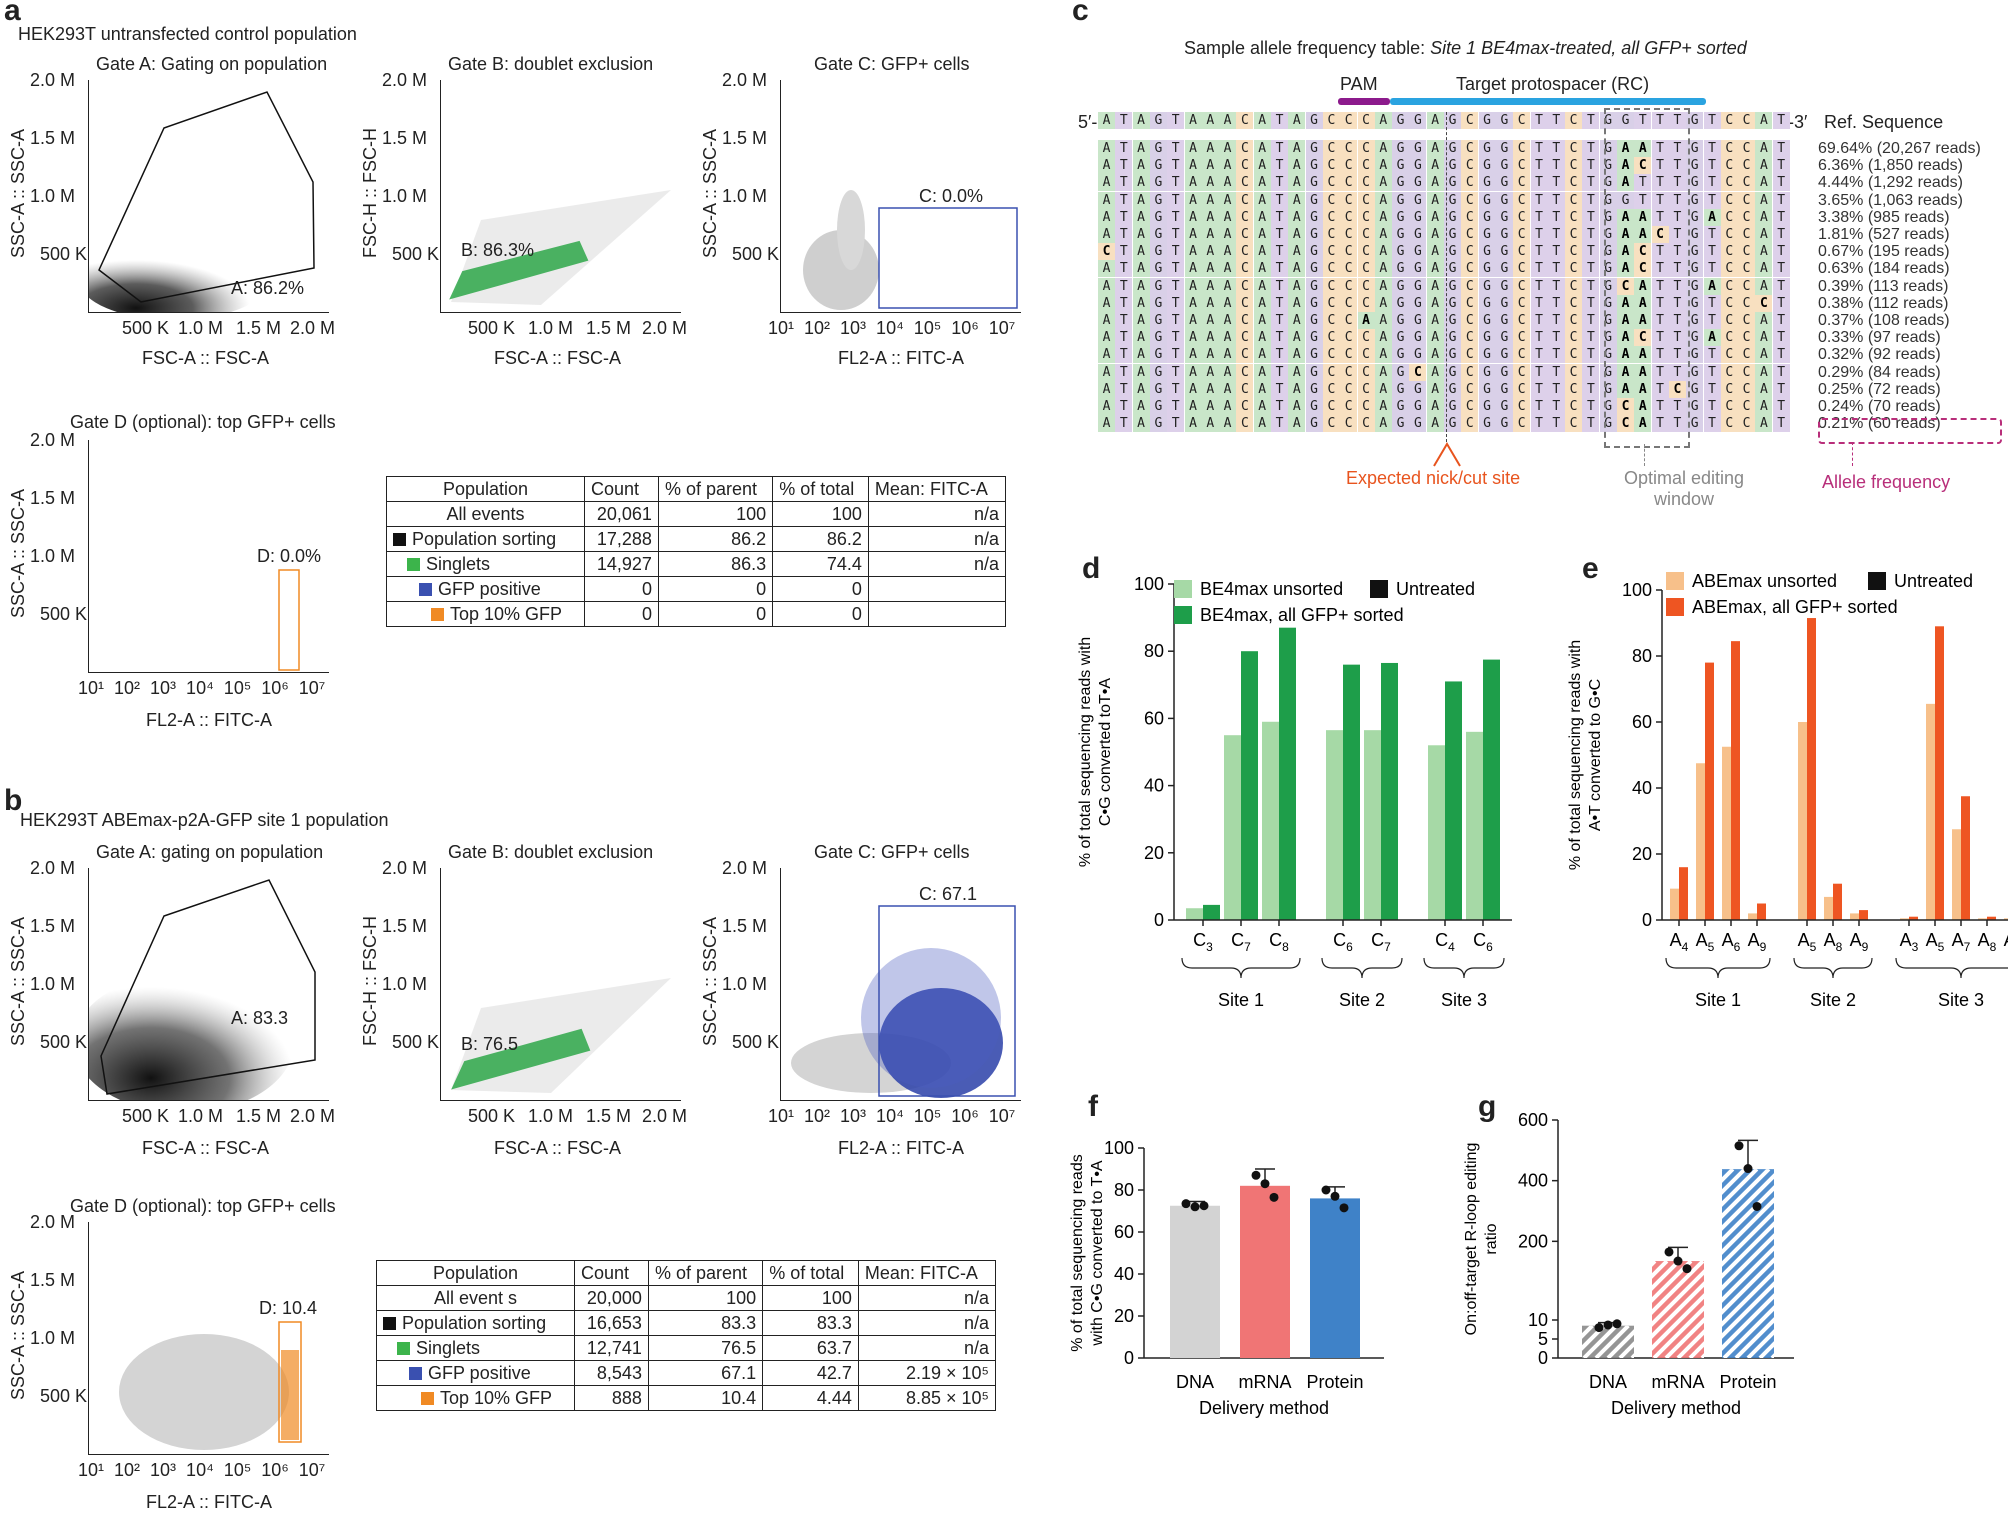 The height and width of the screenshot is (1527, 2008). I want to click on allele-frequency: 0.24% (70 reads), so click(1879, 406).